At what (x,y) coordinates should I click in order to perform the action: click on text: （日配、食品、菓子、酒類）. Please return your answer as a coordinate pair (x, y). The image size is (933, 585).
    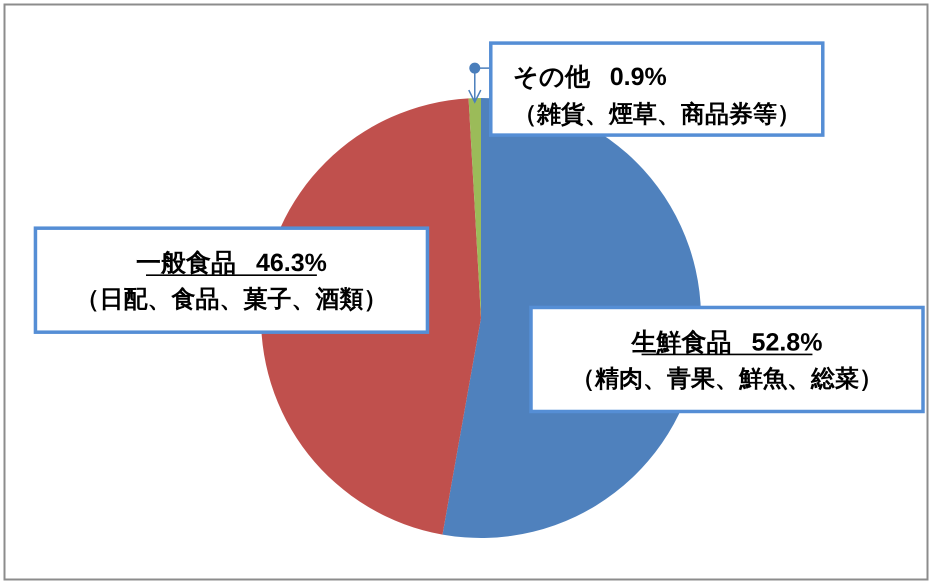
    Looking at the image, I should click on (231, 300).